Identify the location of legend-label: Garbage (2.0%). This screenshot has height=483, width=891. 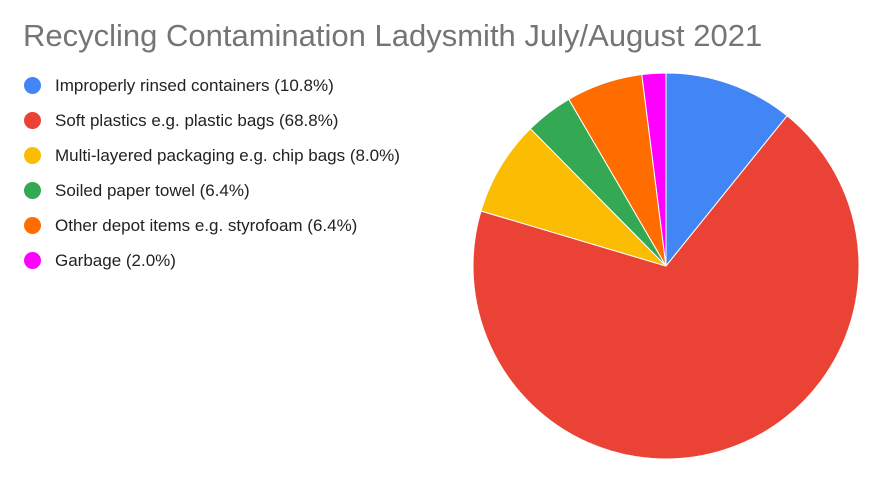
(115, 260).